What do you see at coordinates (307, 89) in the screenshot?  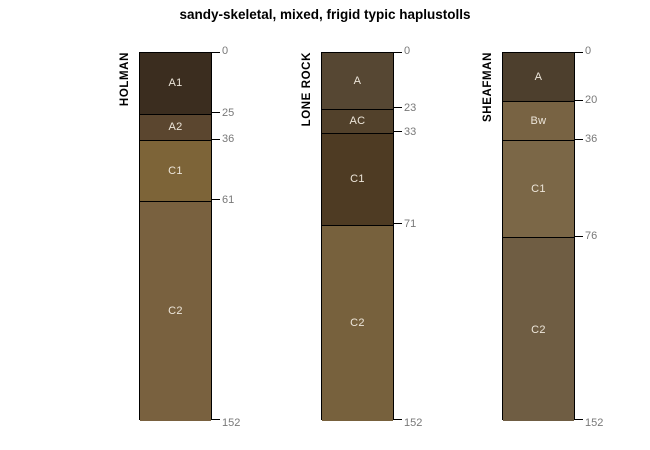 I see `profile-name-lone-rock: LONE ROCK` at bounding box center [307, 89].